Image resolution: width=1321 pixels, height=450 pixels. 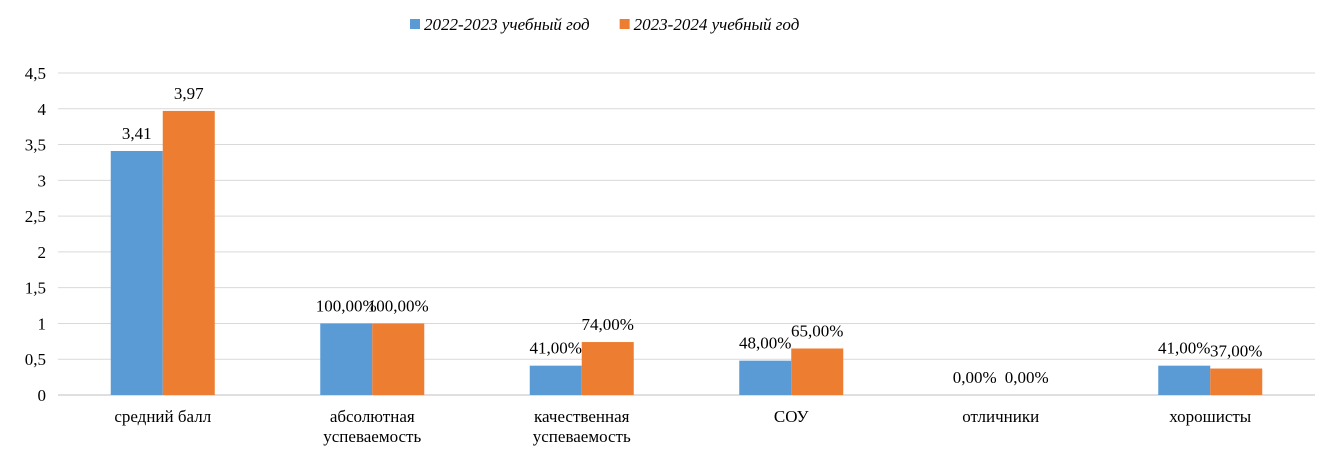 What do you see at coordinates (581, 426) in the screenshot?
I see `x-tick-label: качественная успеваемость` at bounding box center [581, 426].